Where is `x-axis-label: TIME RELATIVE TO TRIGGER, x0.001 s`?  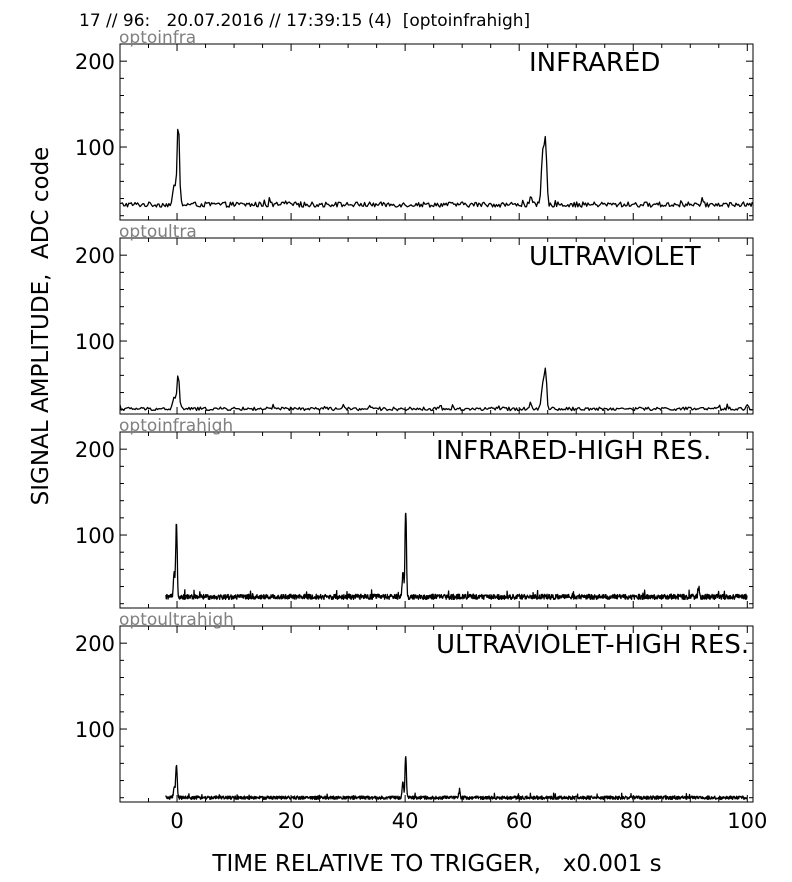 x-axis-label: TIME RELATIVE TO TRIGGER, x0.001 s is located at coordinates (436, 864).